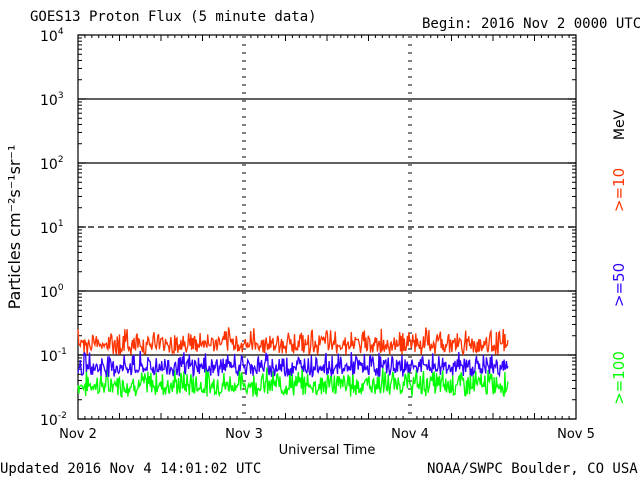 The width and height of the screenshot is (640, 480). I want to click on x-tick-label: Nov 2, so click(78, 434).